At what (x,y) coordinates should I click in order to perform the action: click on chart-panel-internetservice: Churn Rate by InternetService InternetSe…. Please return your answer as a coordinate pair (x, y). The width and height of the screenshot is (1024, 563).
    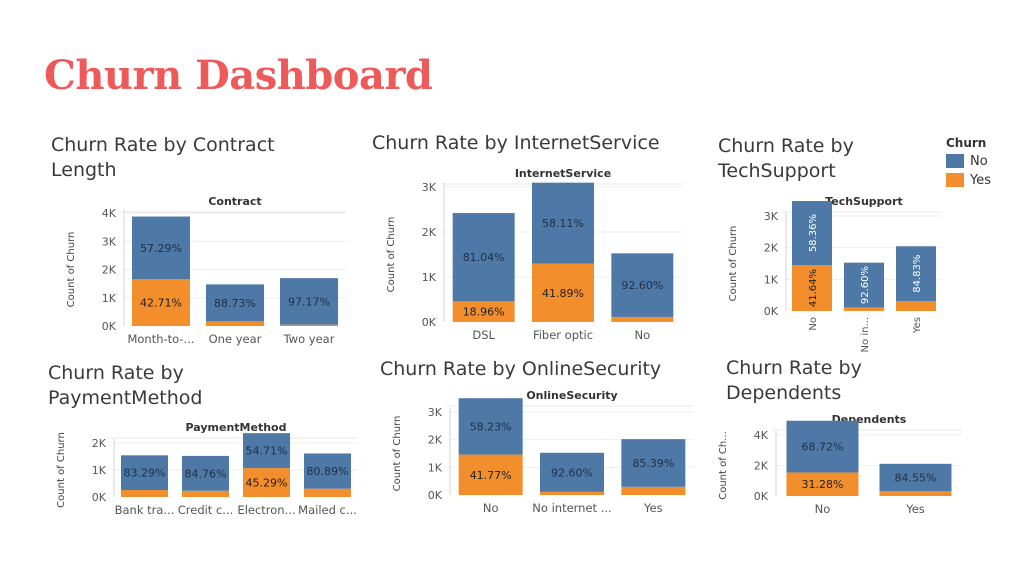
    Looking at the image, I should click on (532, 241).